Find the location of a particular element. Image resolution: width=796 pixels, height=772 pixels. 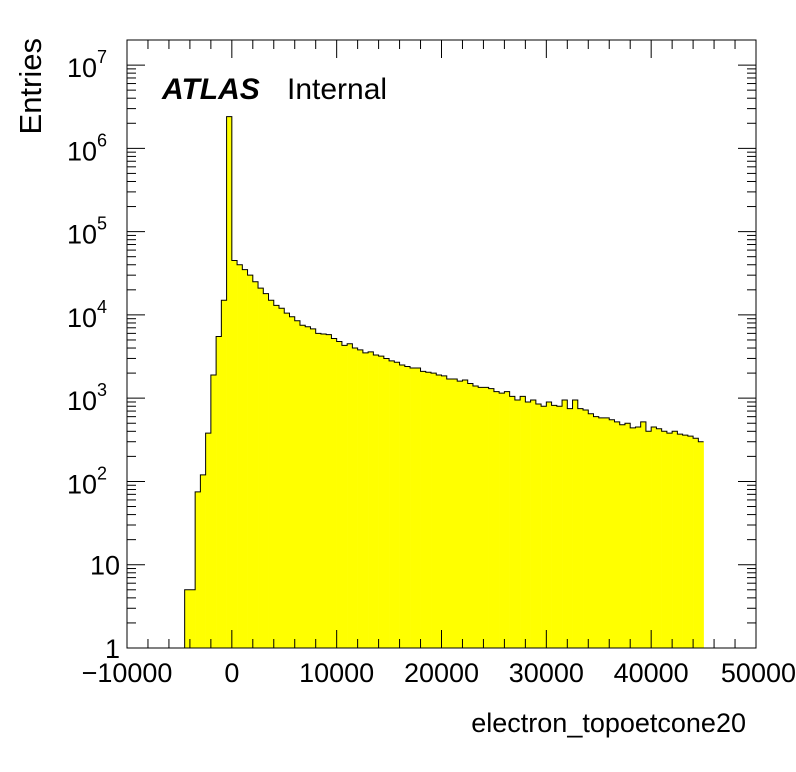

y-tick-label: 10 is located at coordinates (105, 566).